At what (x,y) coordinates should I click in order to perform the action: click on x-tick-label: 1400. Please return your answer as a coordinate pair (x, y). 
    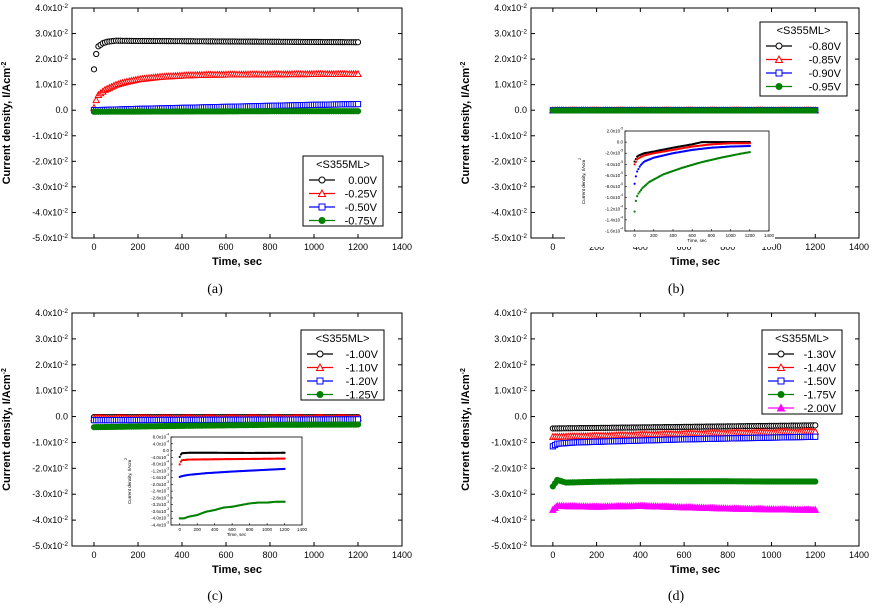
    Looking at the image, I should click on (402, 555).